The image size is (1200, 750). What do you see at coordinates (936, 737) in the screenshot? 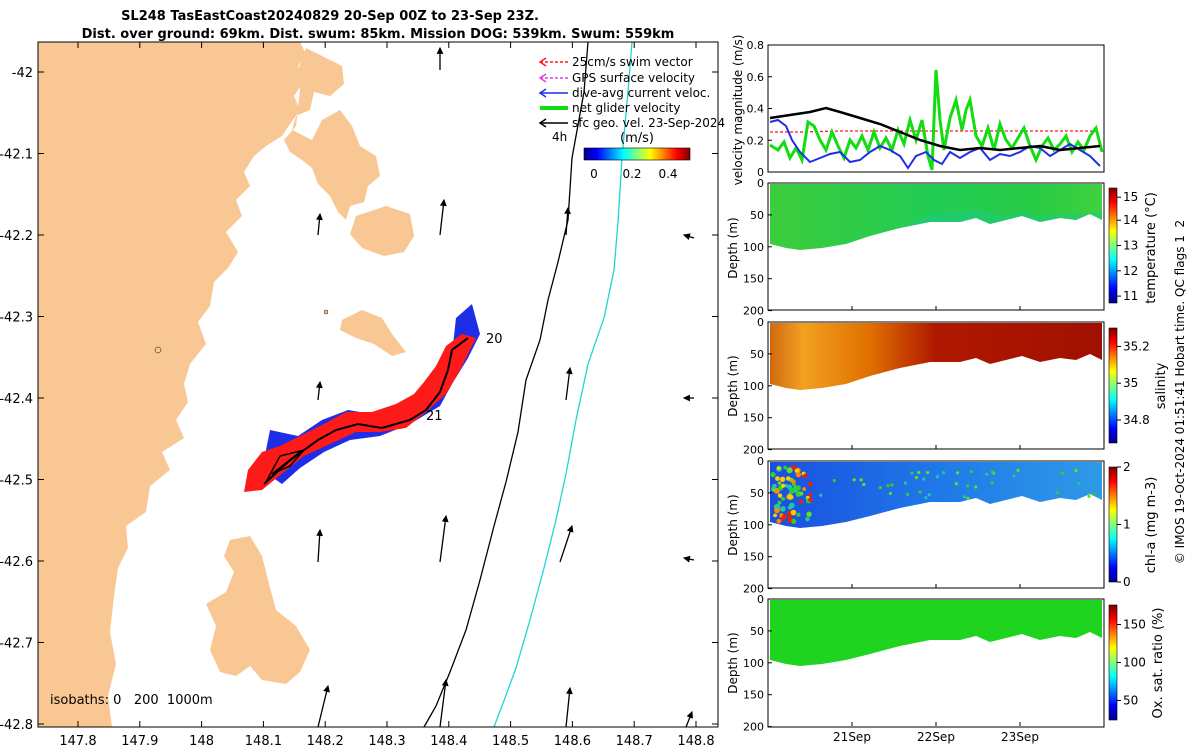
I see `time-tick-label: 22Sep` at bounding box center [936, 737].